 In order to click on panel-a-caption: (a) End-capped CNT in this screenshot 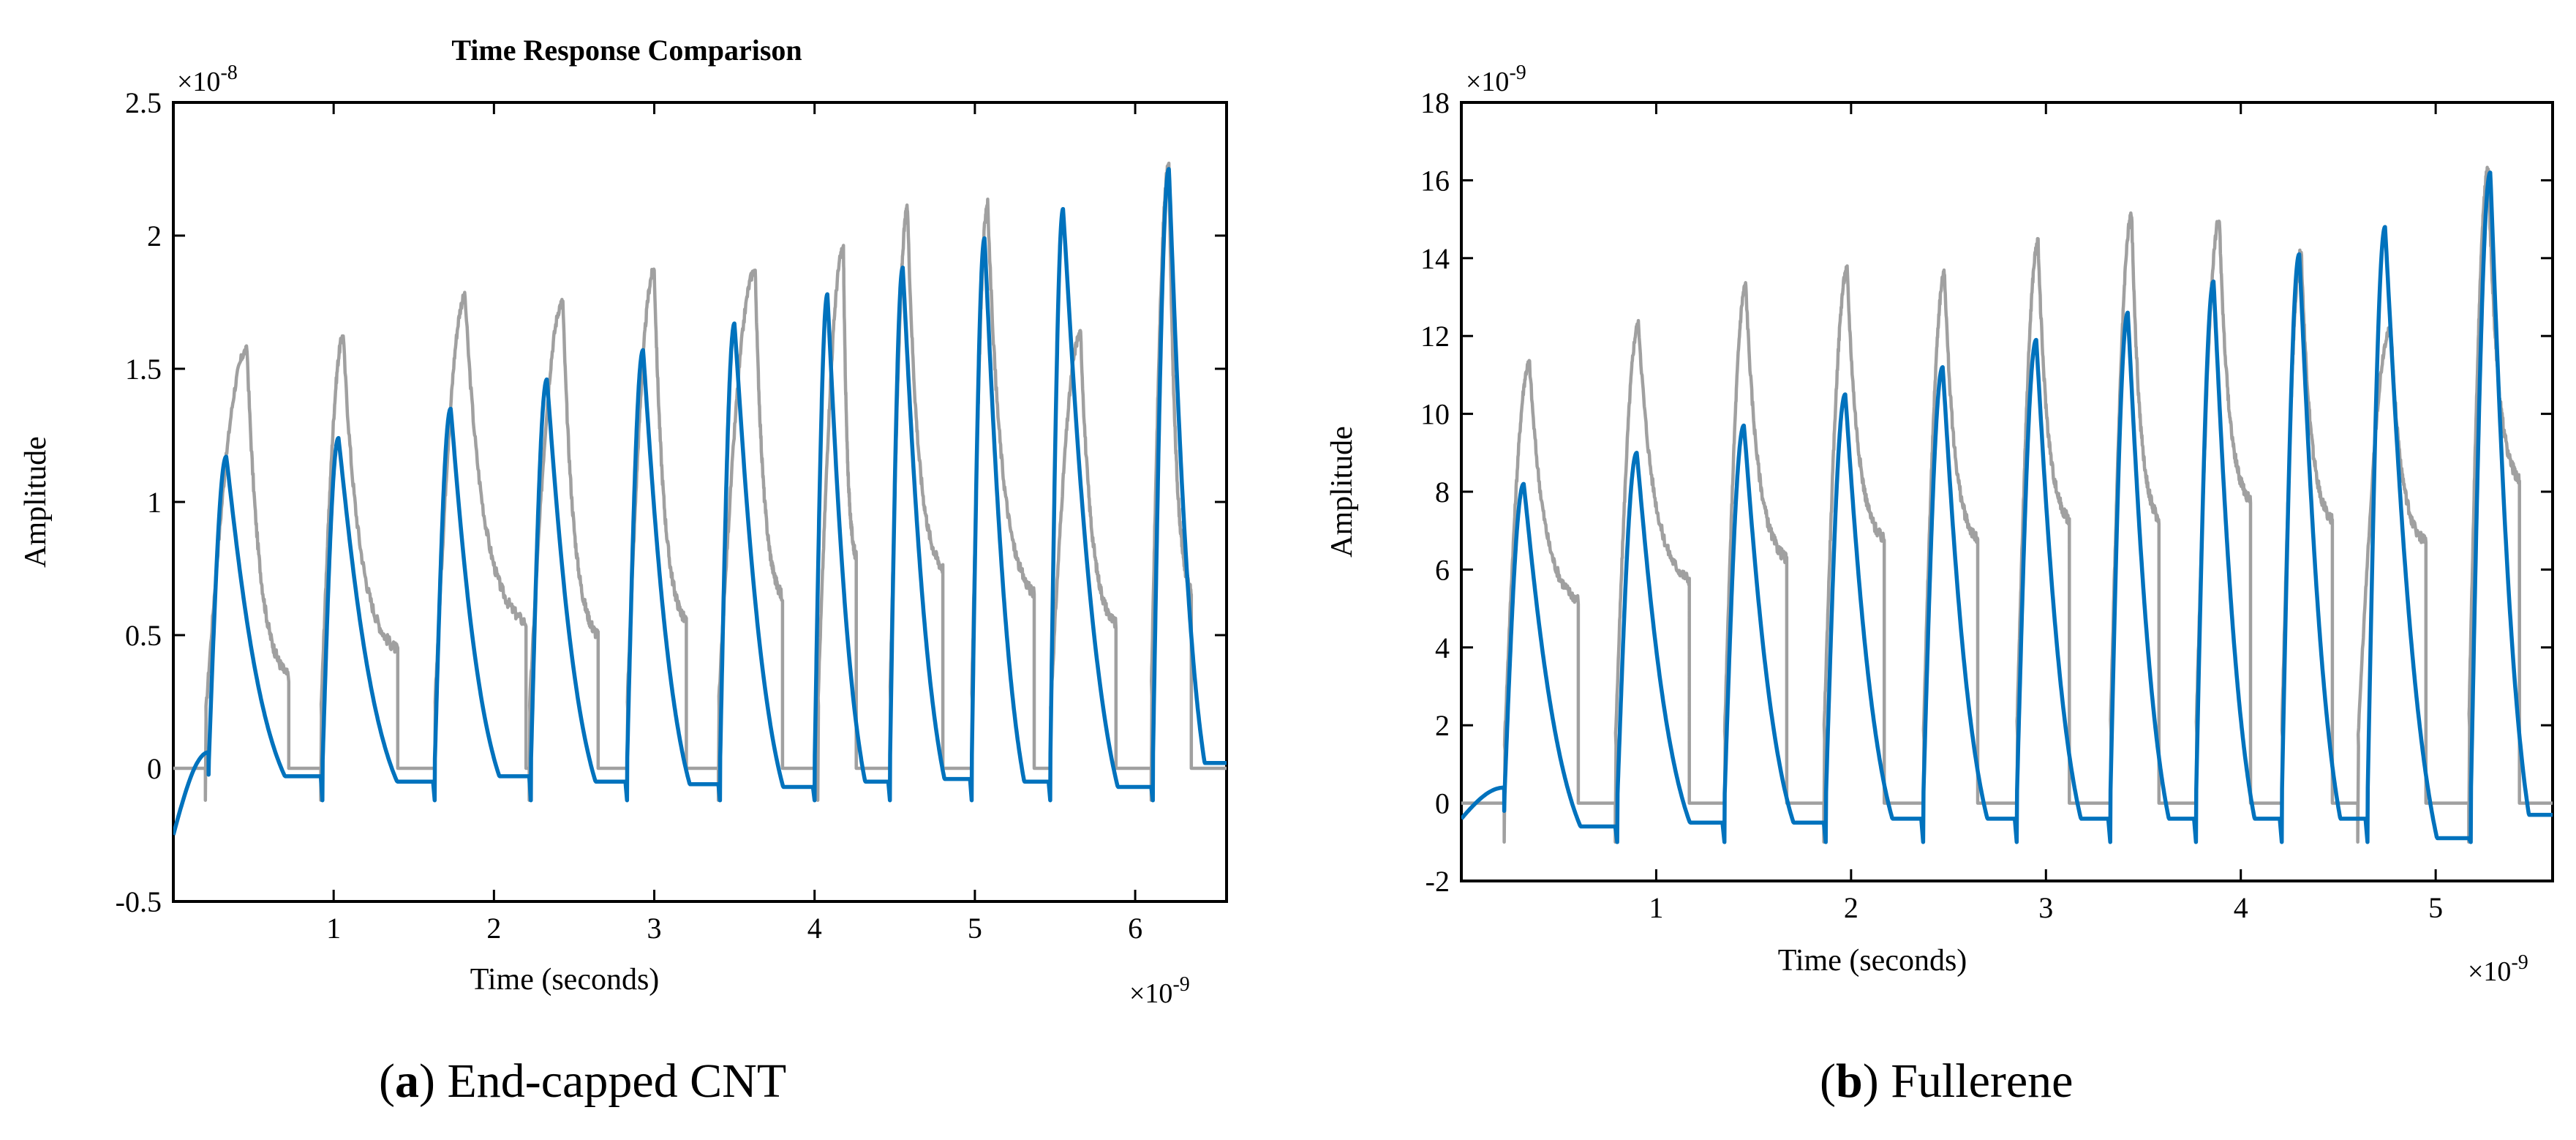, I will do `click(583, 1081)`.